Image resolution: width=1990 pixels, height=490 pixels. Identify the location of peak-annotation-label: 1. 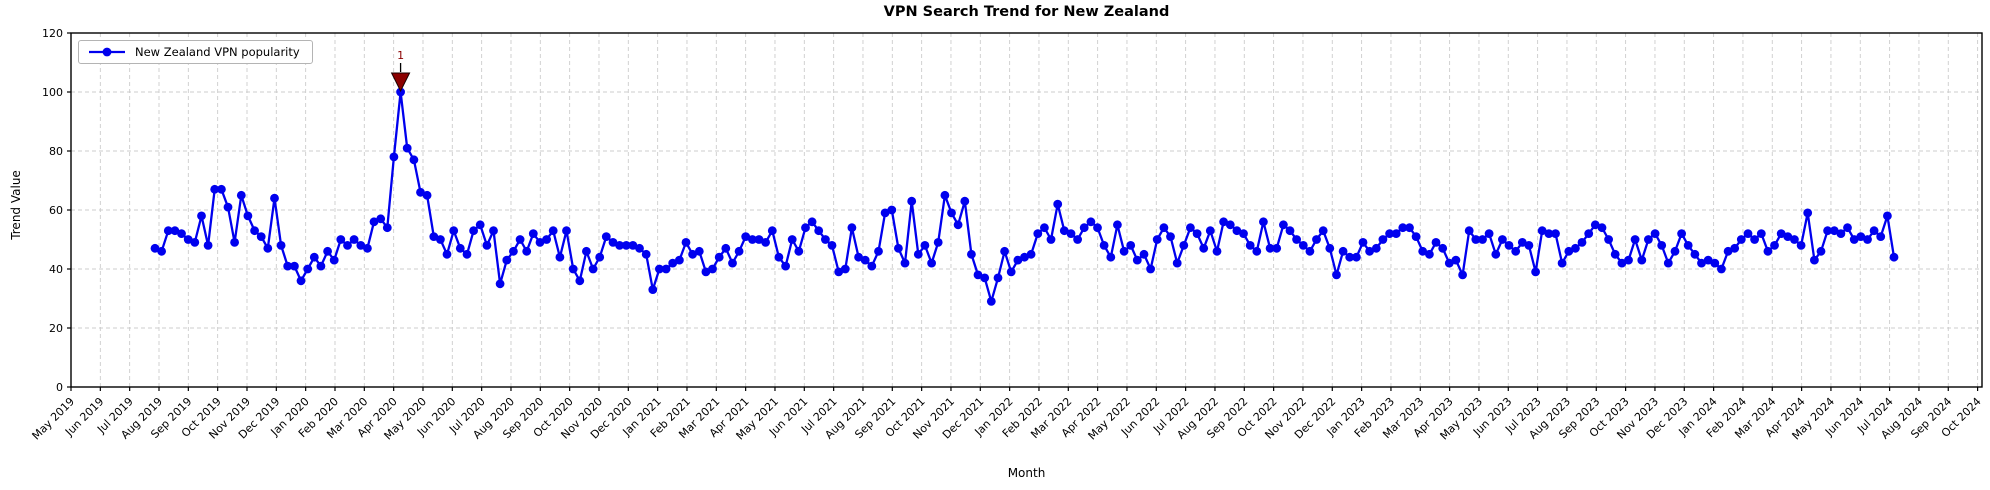
(400, 55).